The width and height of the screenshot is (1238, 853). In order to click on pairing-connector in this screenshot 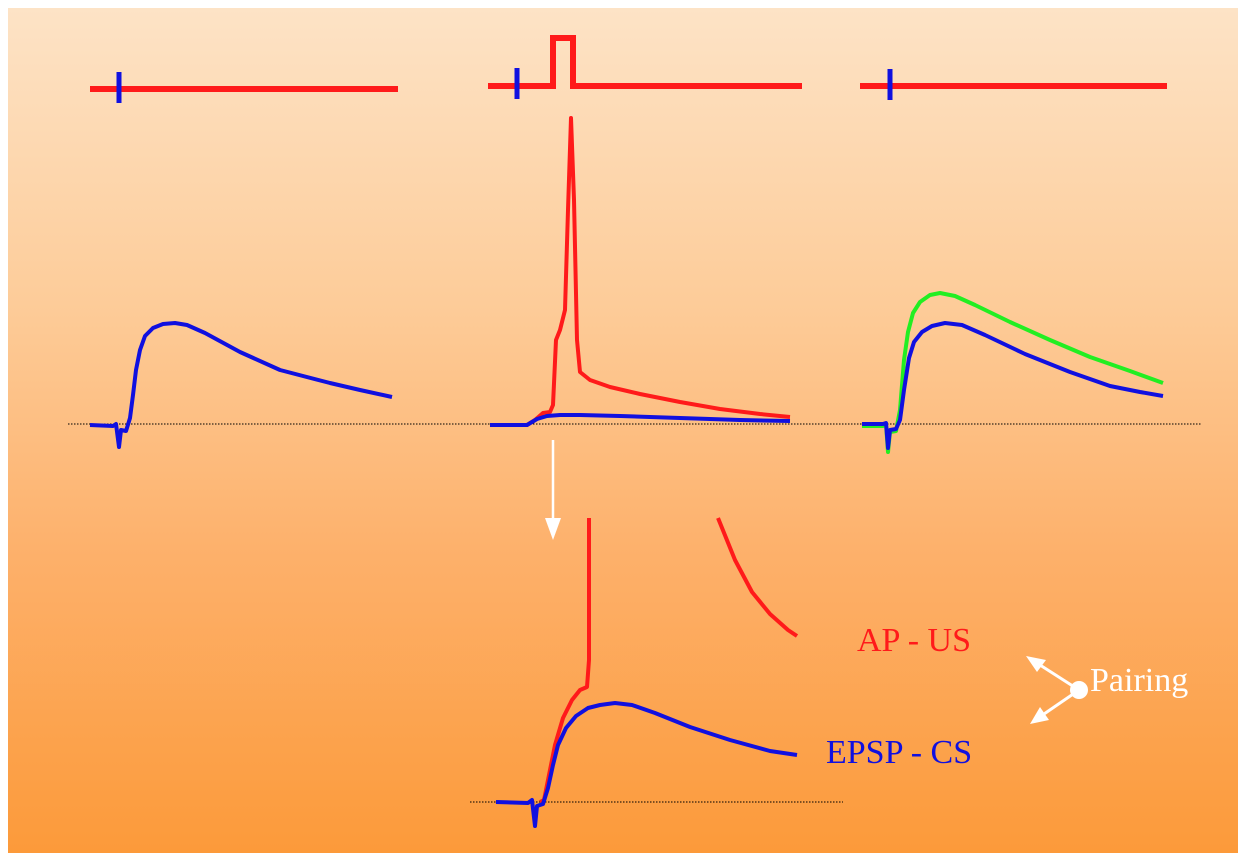, I will do `click(1057, 690)`.